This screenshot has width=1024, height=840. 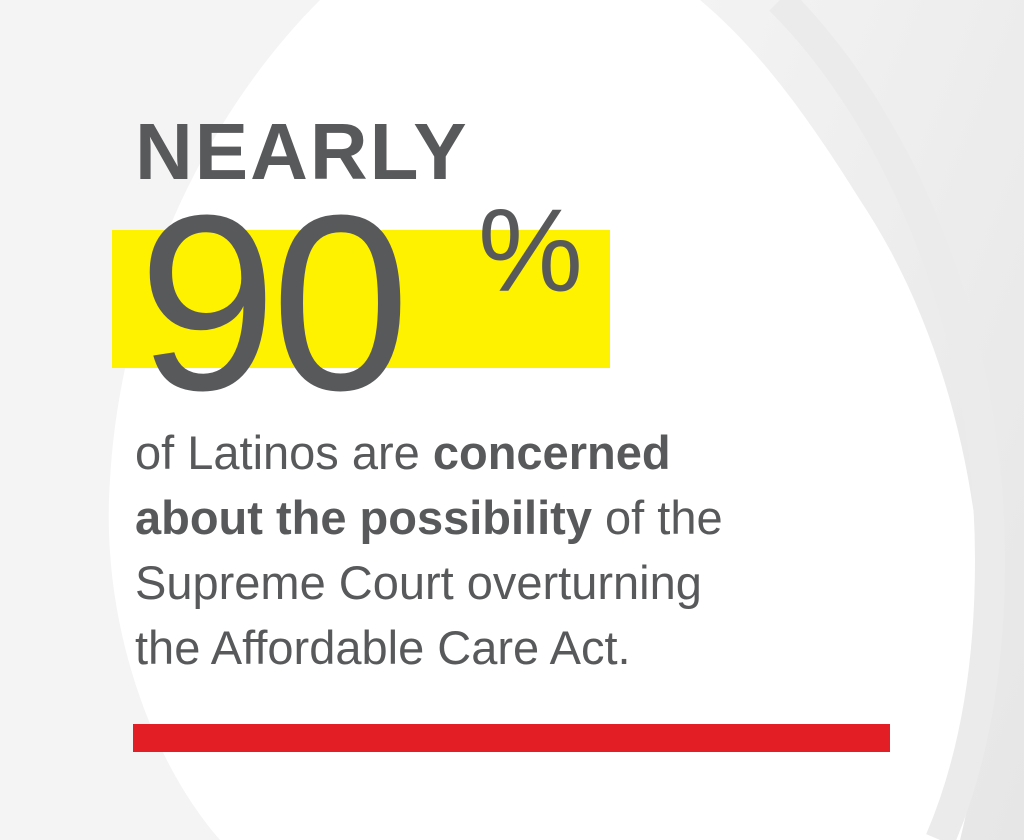 I want to click on text: the Affordable Care Act., so click(x=383, y=647).